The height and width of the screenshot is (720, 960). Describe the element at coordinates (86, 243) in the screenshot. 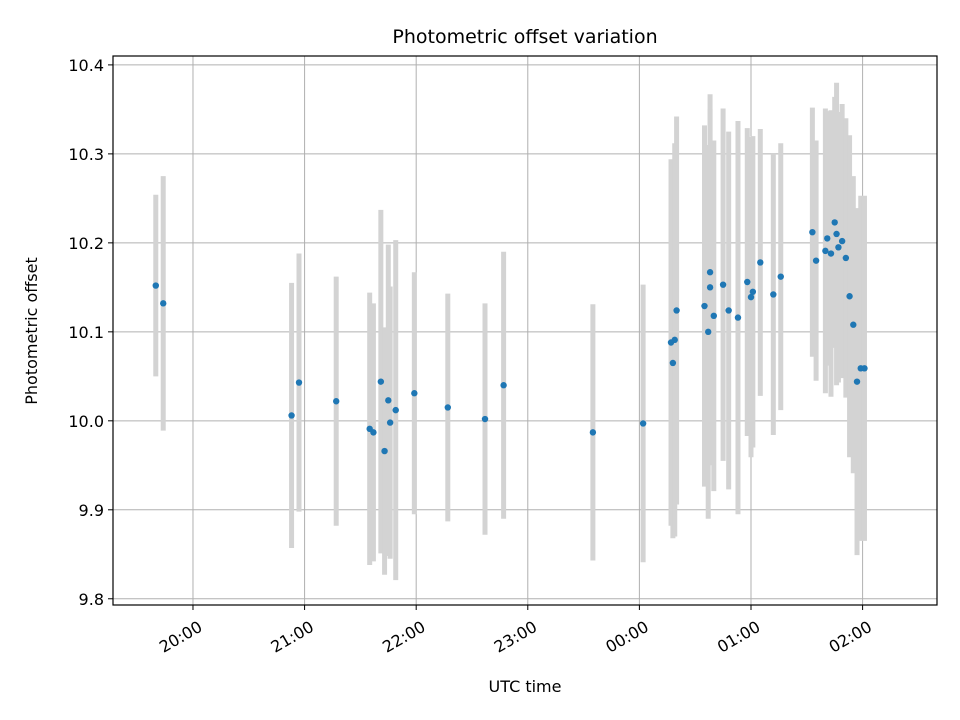

I see `y-tick-label: 10.2` at that location.